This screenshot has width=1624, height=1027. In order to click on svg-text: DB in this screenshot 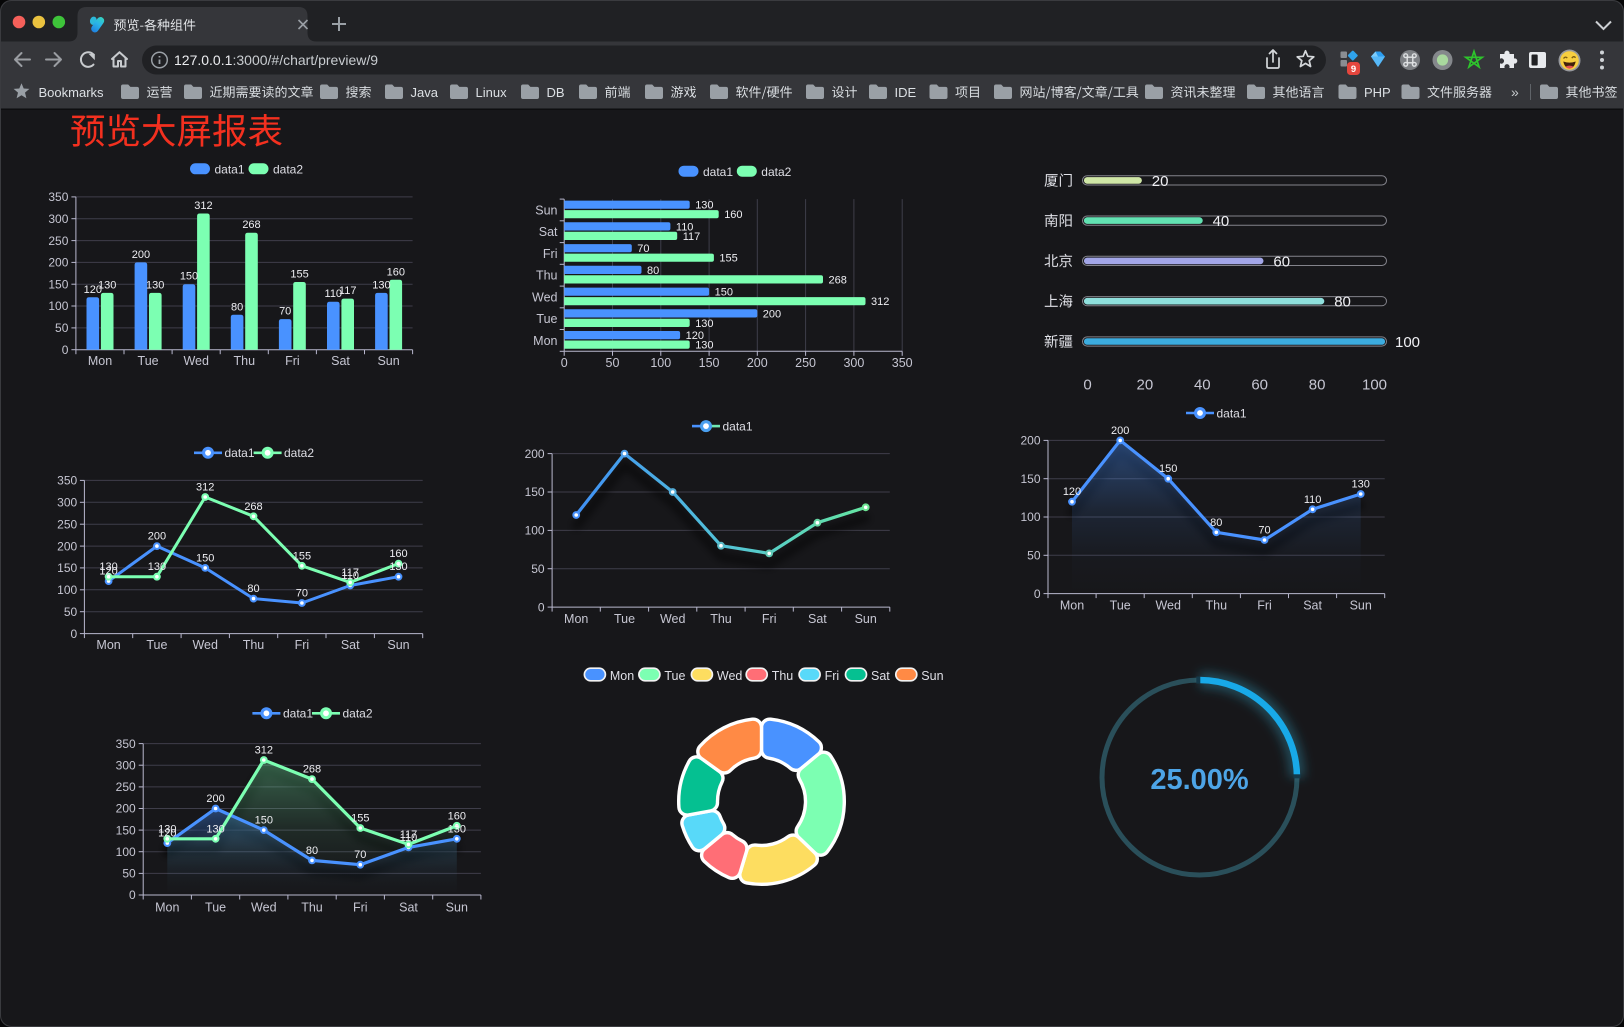, I will do `click(556, 92)`.